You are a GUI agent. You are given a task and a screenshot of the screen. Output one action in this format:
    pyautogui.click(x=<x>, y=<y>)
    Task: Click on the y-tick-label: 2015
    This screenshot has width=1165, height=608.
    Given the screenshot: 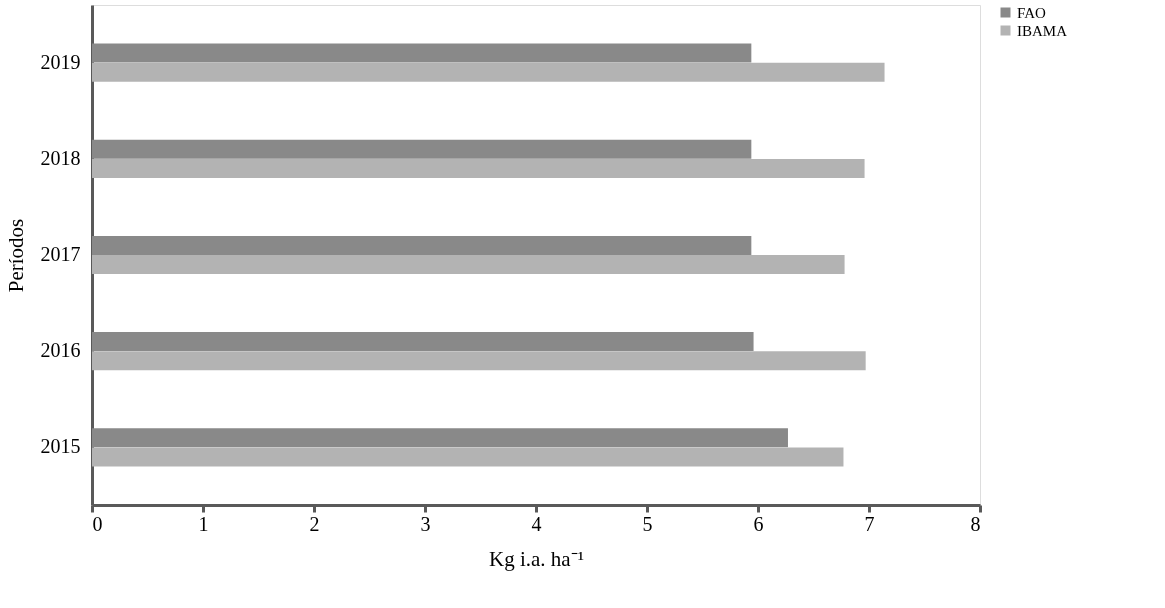 What is the action you would take?
    pyautogui.click(x=60, y=446)
    